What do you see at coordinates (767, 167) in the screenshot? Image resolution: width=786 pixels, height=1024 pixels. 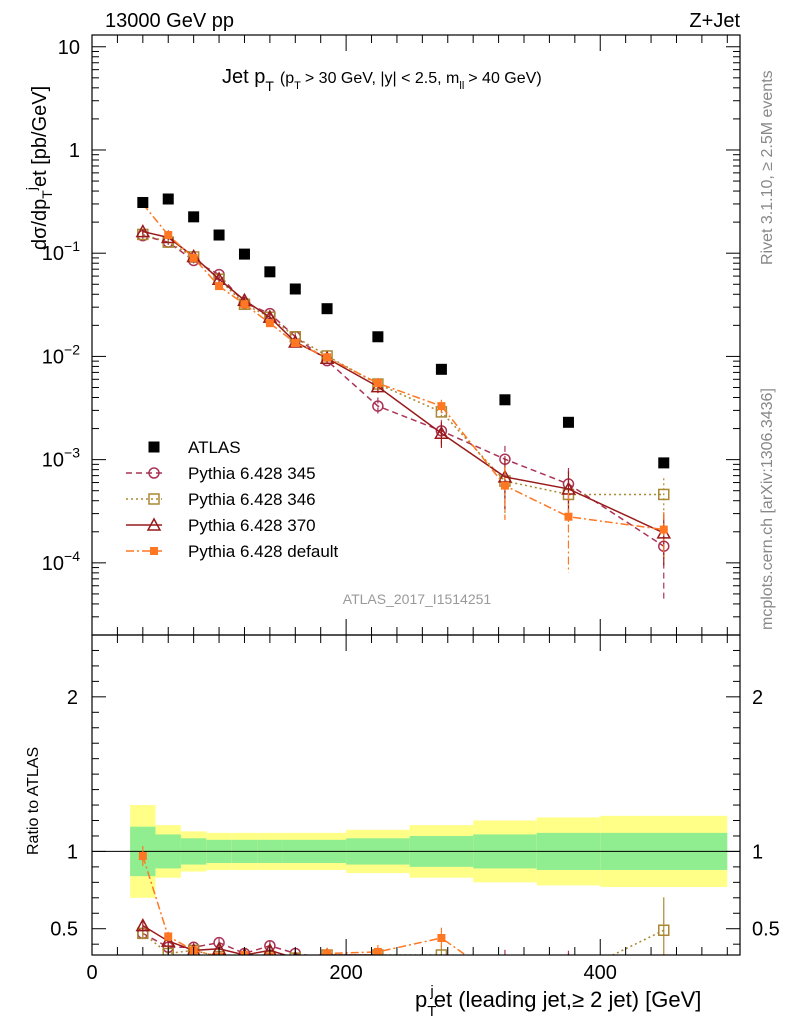 I see `rivet-label: Rivet 3.1.10, ≥ 2.5M events` at bounding box center [767, 167].